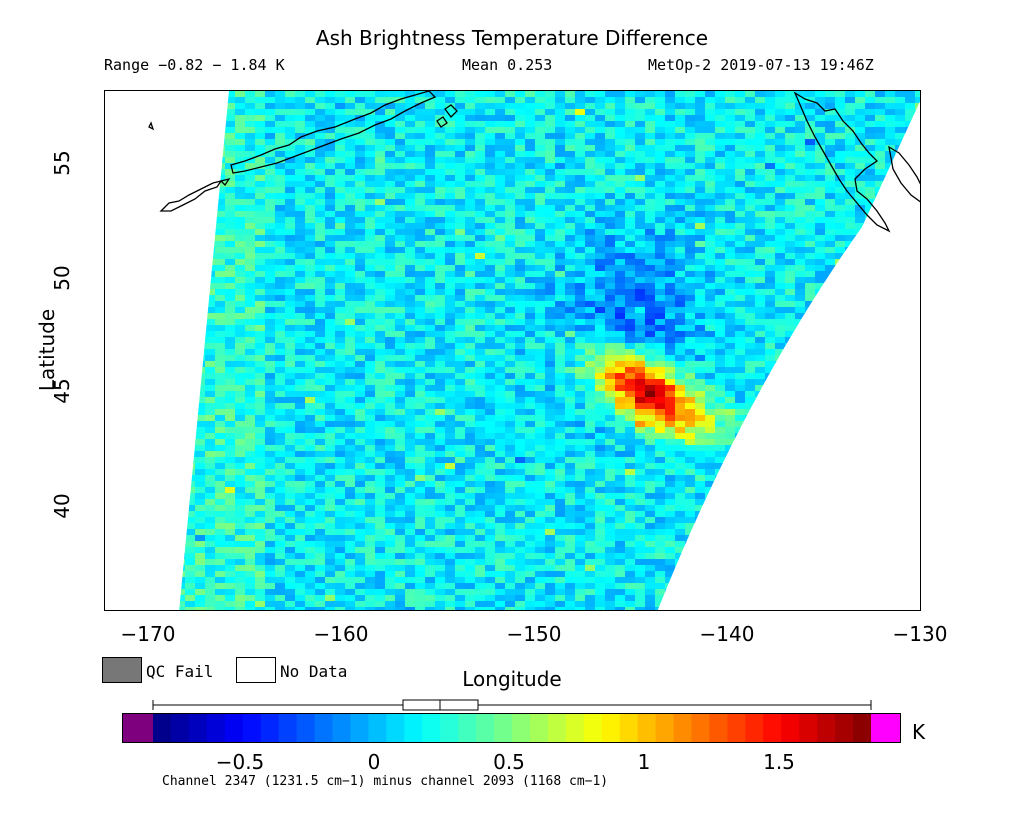 The image size is (1024, 813). What do you see at coordinates (534, 634) in the screenshot?
I see `x-tick-label: −150` at bounding box center [534, 634].